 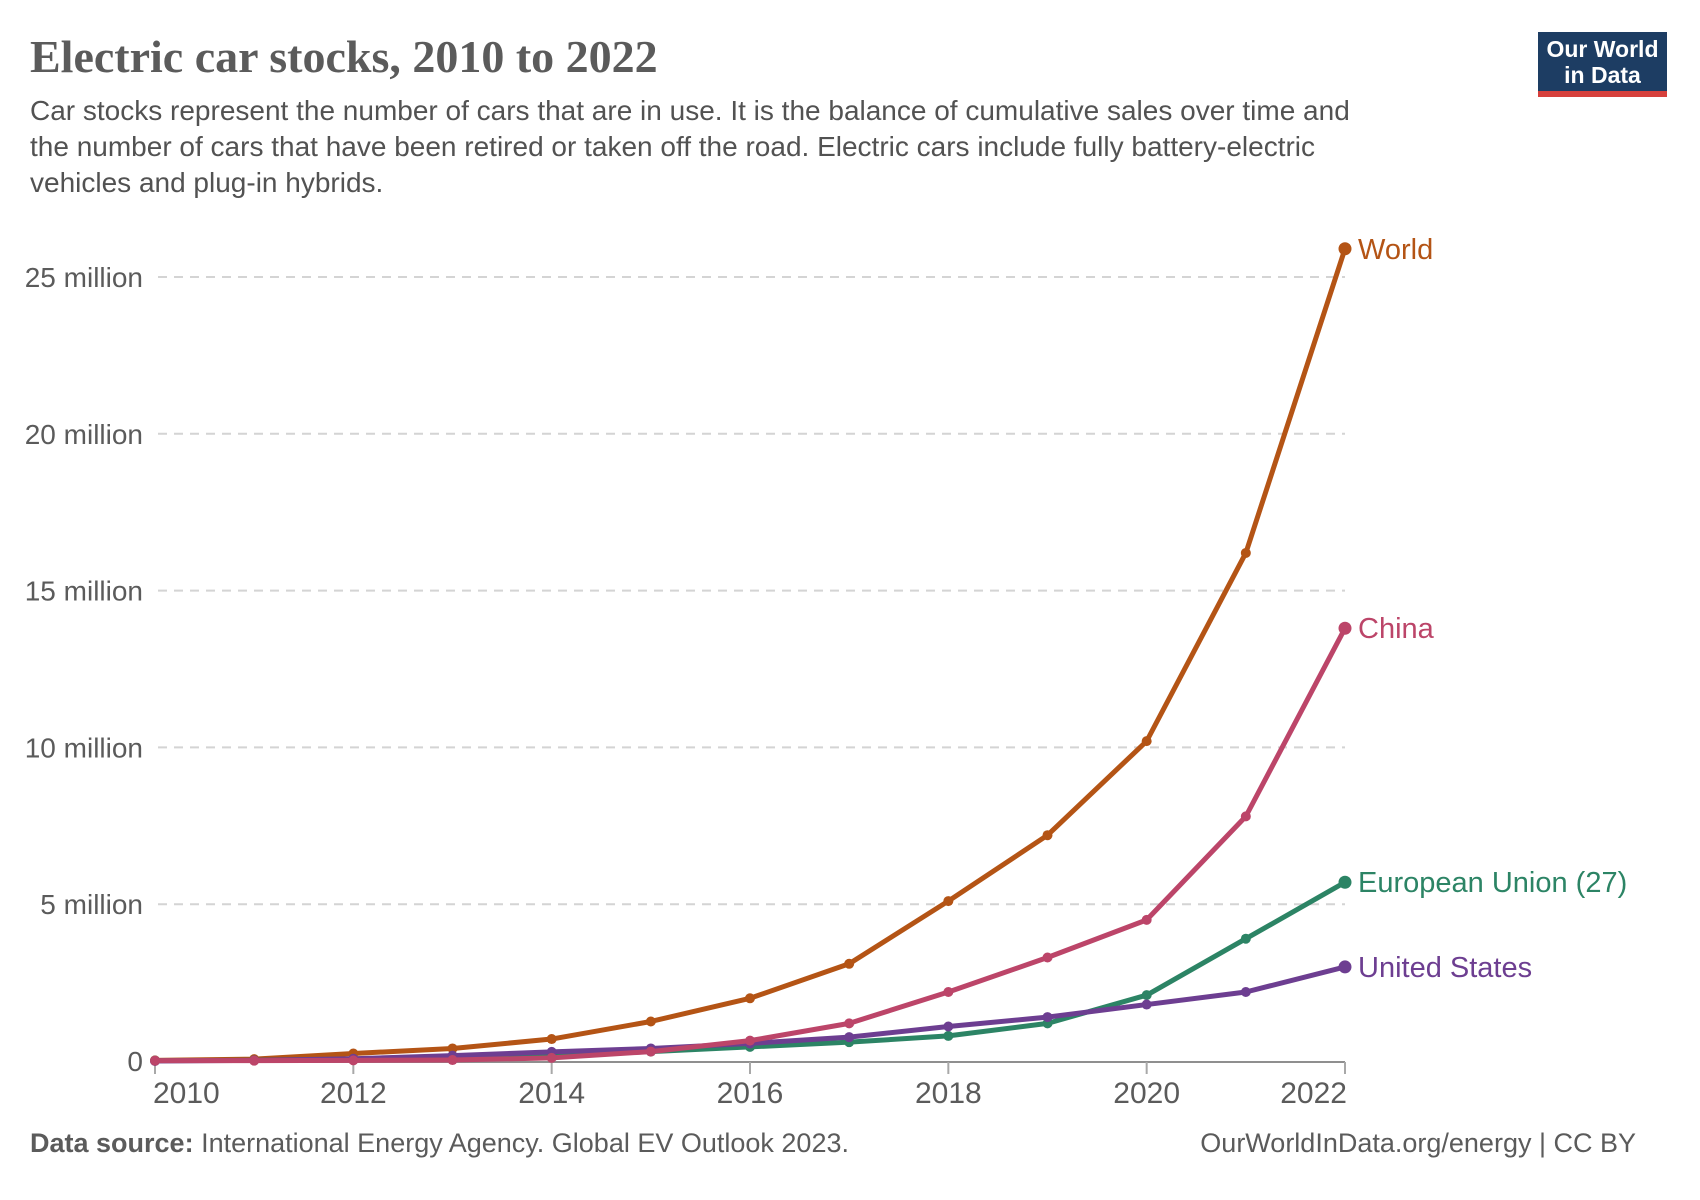 I want to click on owid-logo: Our World in Data, so click(x=1602, y=64).